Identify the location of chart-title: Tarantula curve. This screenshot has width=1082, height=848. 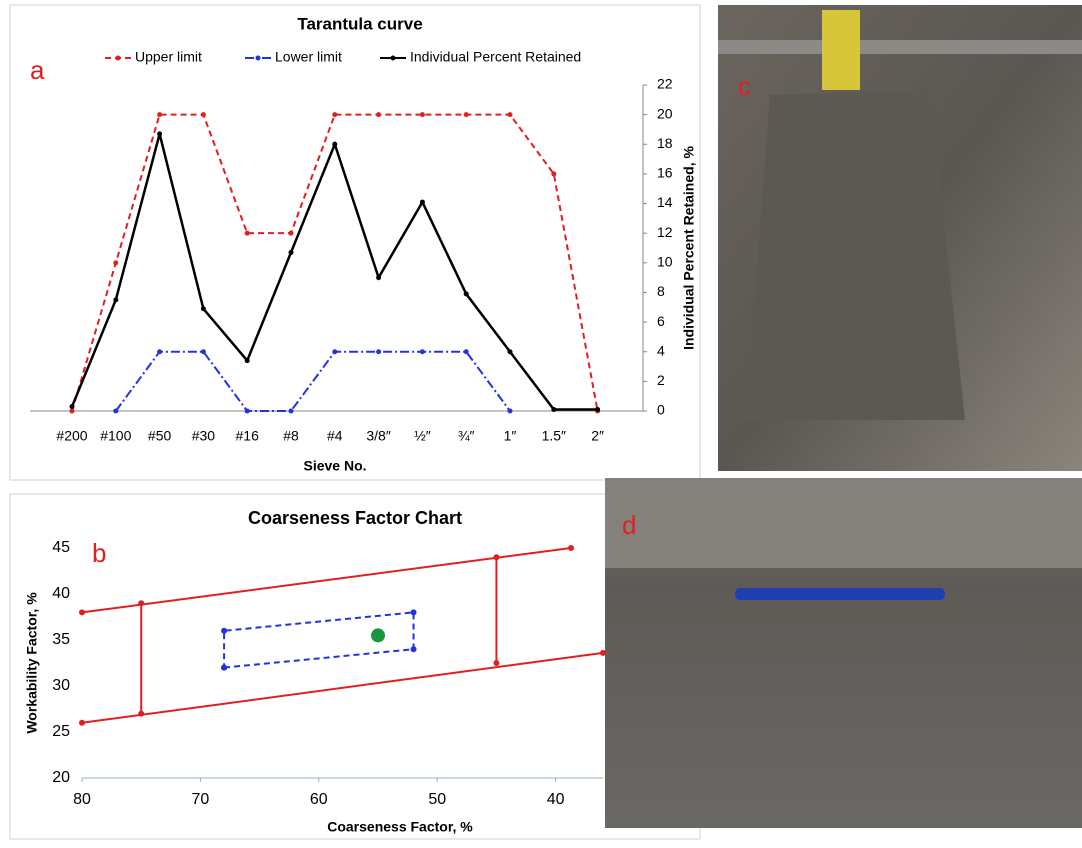
(359, 23).